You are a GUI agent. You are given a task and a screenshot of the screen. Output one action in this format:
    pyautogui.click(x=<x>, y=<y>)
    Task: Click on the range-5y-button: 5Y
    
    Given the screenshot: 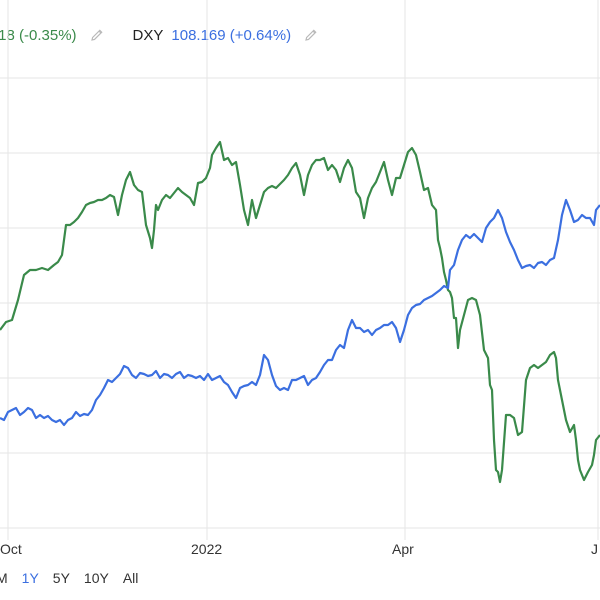 What is the action you would take?
    pyautogui.click(x=61, y=578)
    